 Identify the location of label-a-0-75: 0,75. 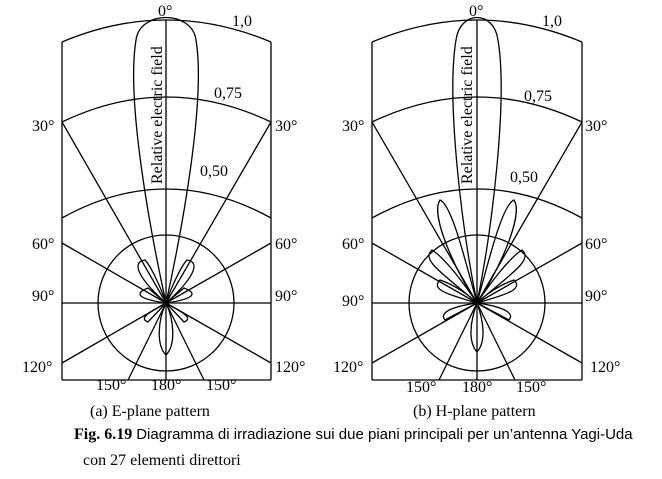
(228, 93).